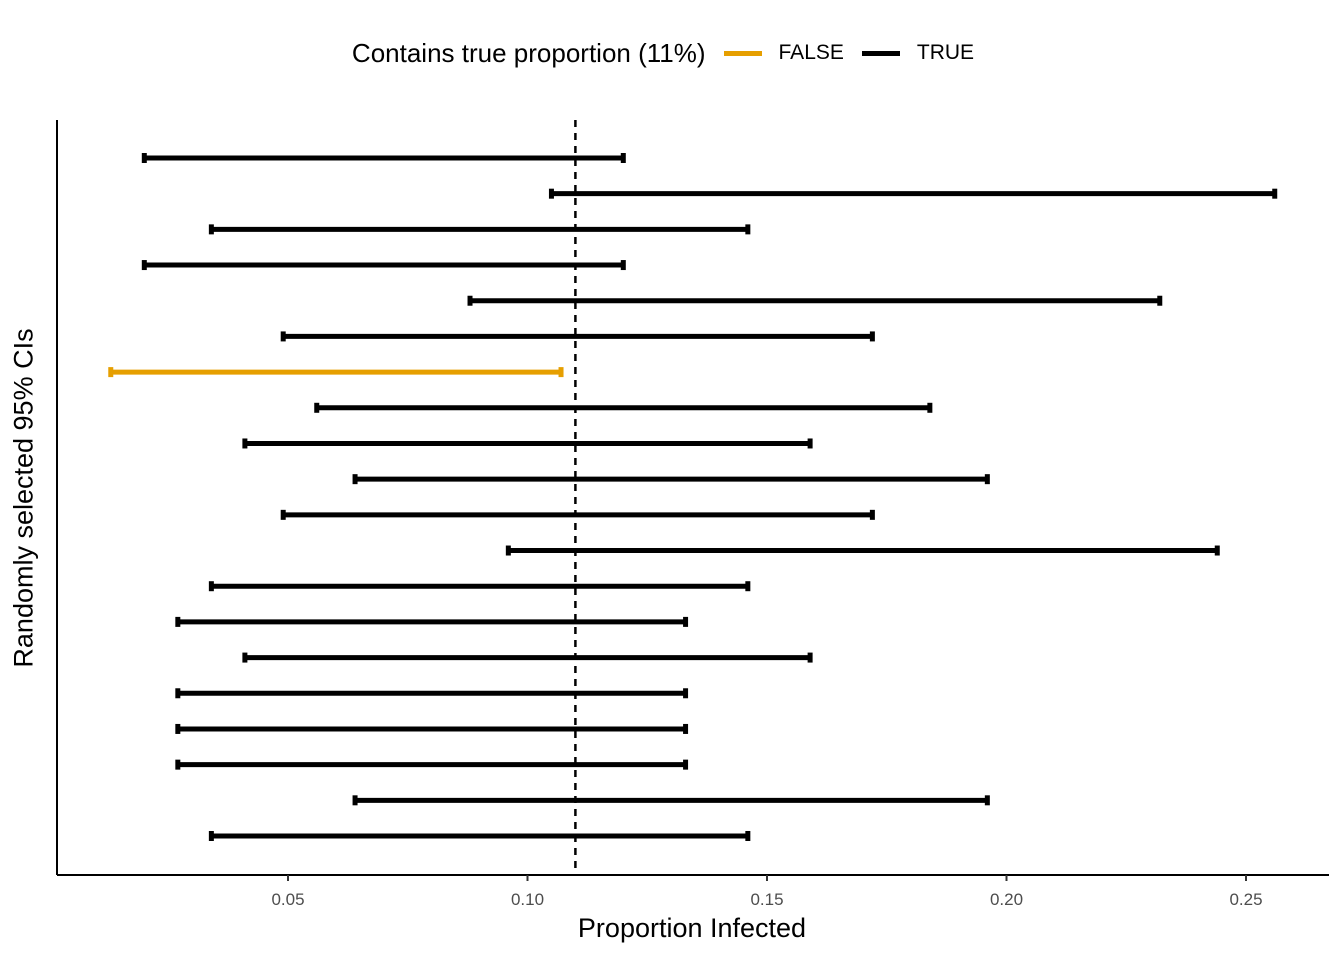 The height and width of the screenshot is (960, 1344). I want to click on legend-label-true: TRUE, so click(945, 52).